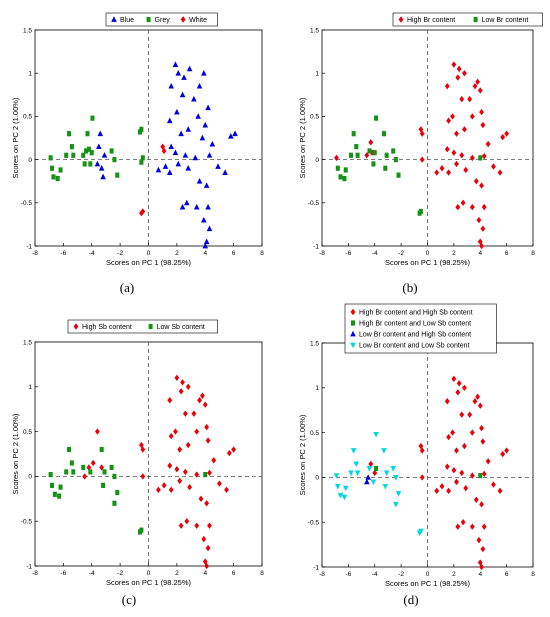 The width and height of the screenshot is (550, 617). Describe the element at coordinates (410, 287) in the screenshot. I see `caption-b: (b)` at that location.